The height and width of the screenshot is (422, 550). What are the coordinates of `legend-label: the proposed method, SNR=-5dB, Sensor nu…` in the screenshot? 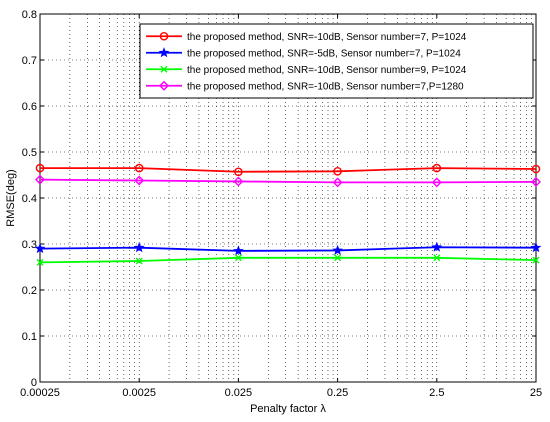 It's located at (324, 53).